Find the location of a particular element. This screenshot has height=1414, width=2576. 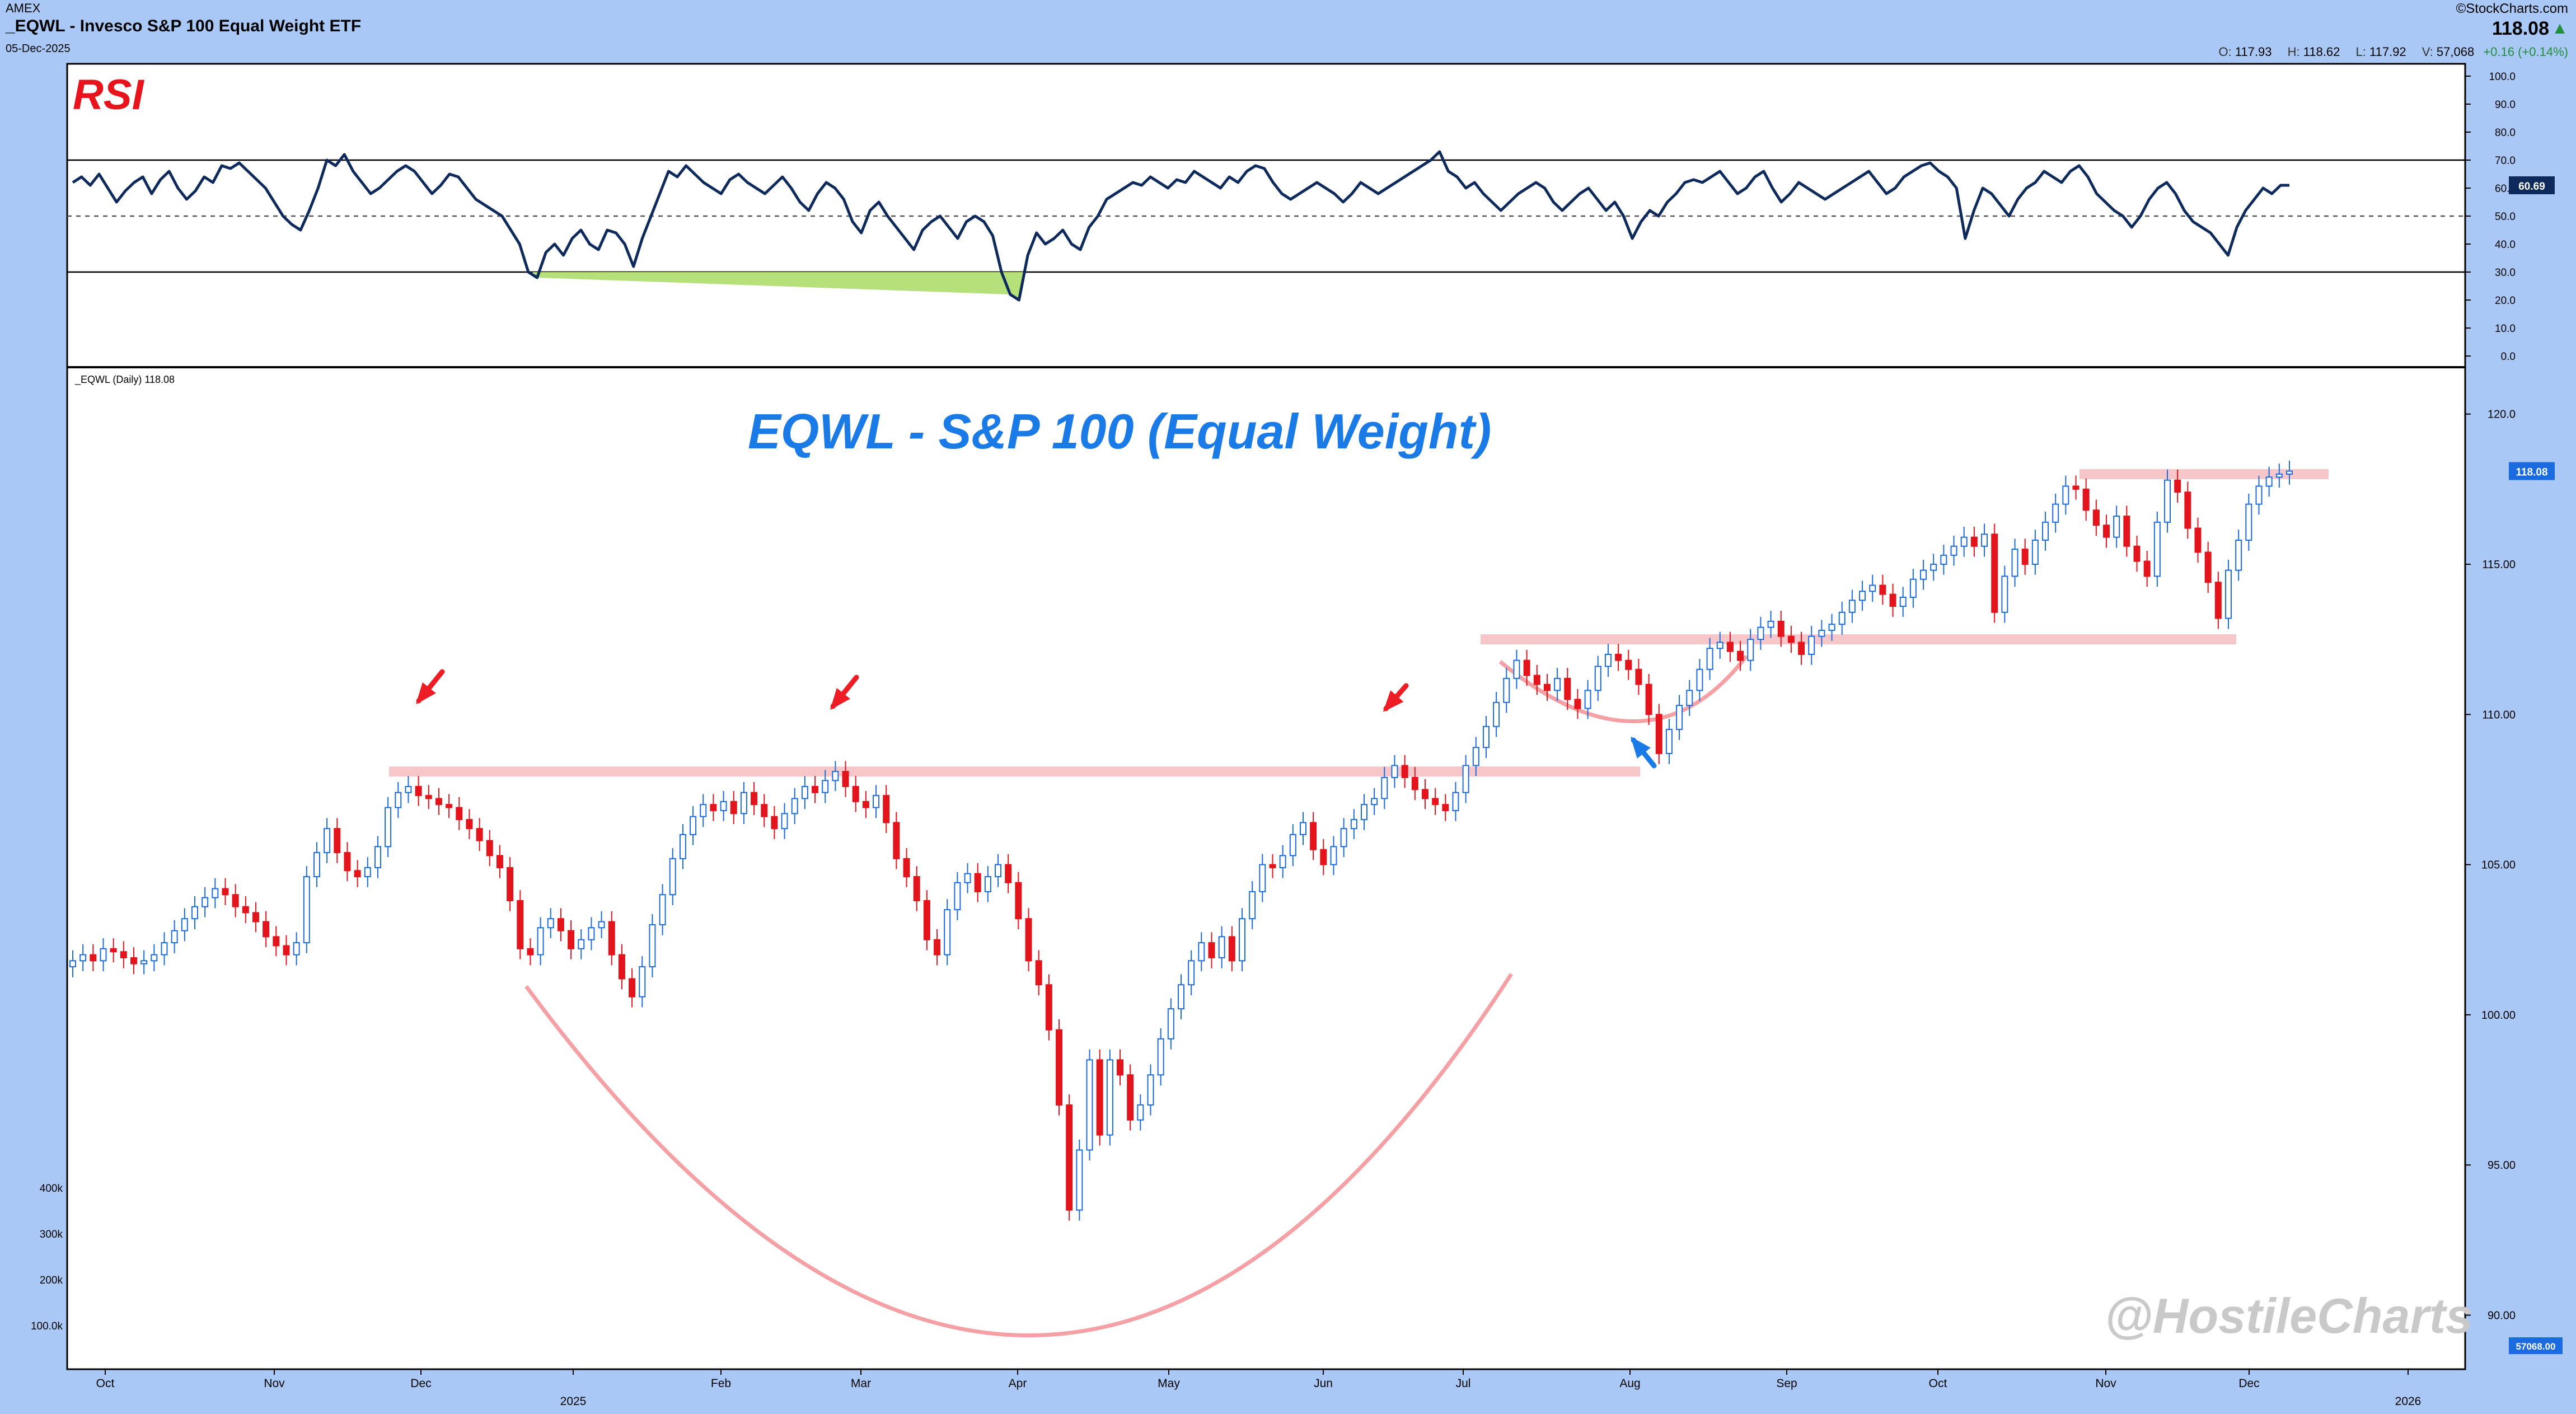

red-arrow-icon-head is located at coordinates (1394, 702).